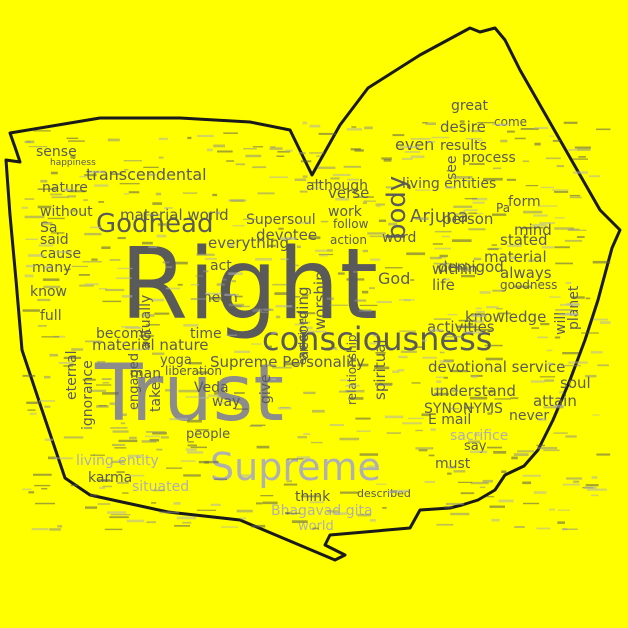 The height and width of the screenshot is (628, 628). I want to click on cloud-word: time, so click(206, 334).